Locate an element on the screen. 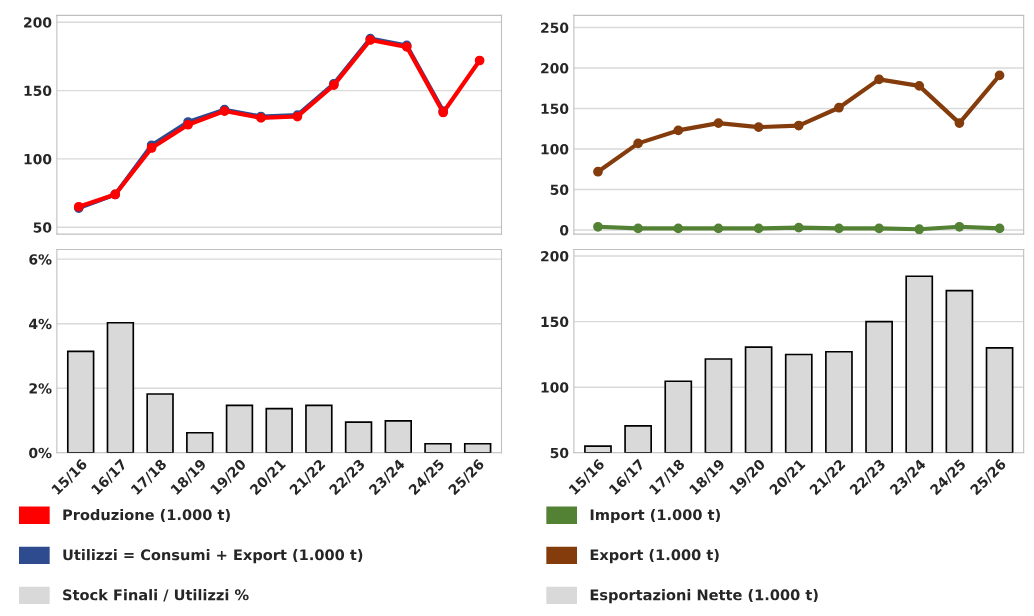 The width and height of the screenshot is (1034, 616). y-tick-label: 6% is located at coordinates (40, 259).